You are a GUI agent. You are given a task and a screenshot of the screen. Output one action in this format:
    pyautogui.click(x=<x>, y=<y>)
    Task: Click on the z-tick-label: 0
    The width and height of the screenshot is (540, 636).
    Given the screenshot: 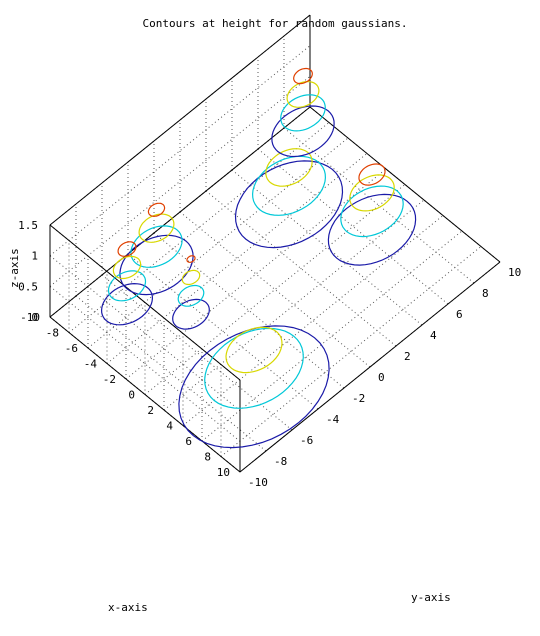 What is the action you would take?
    pyautogui.click(x=34, y=317)
    